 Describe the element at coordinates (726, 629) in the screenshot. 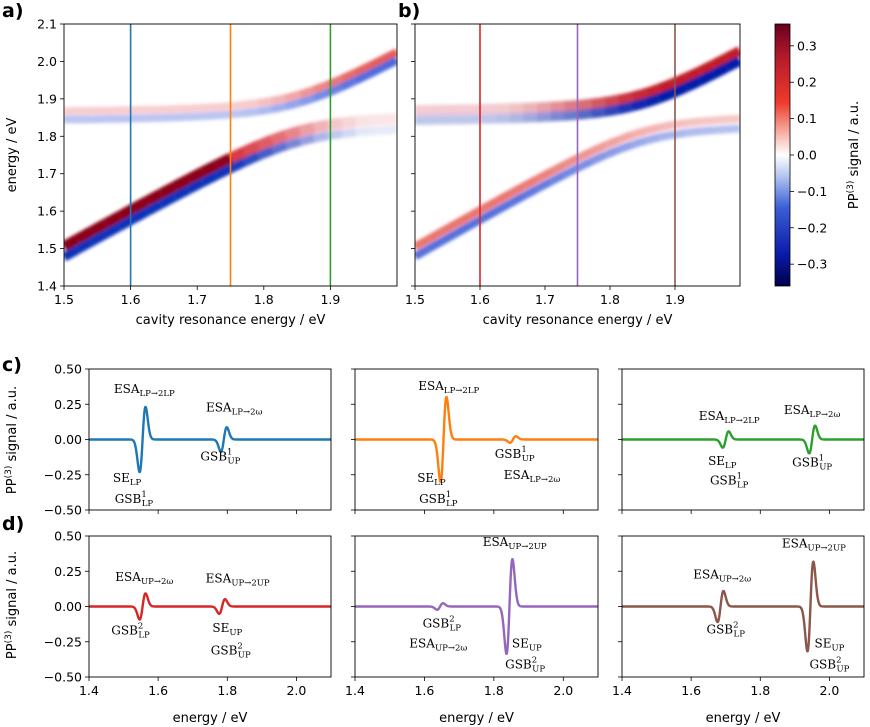

I see `annotation-gsb: GSB2 LP` at that location.